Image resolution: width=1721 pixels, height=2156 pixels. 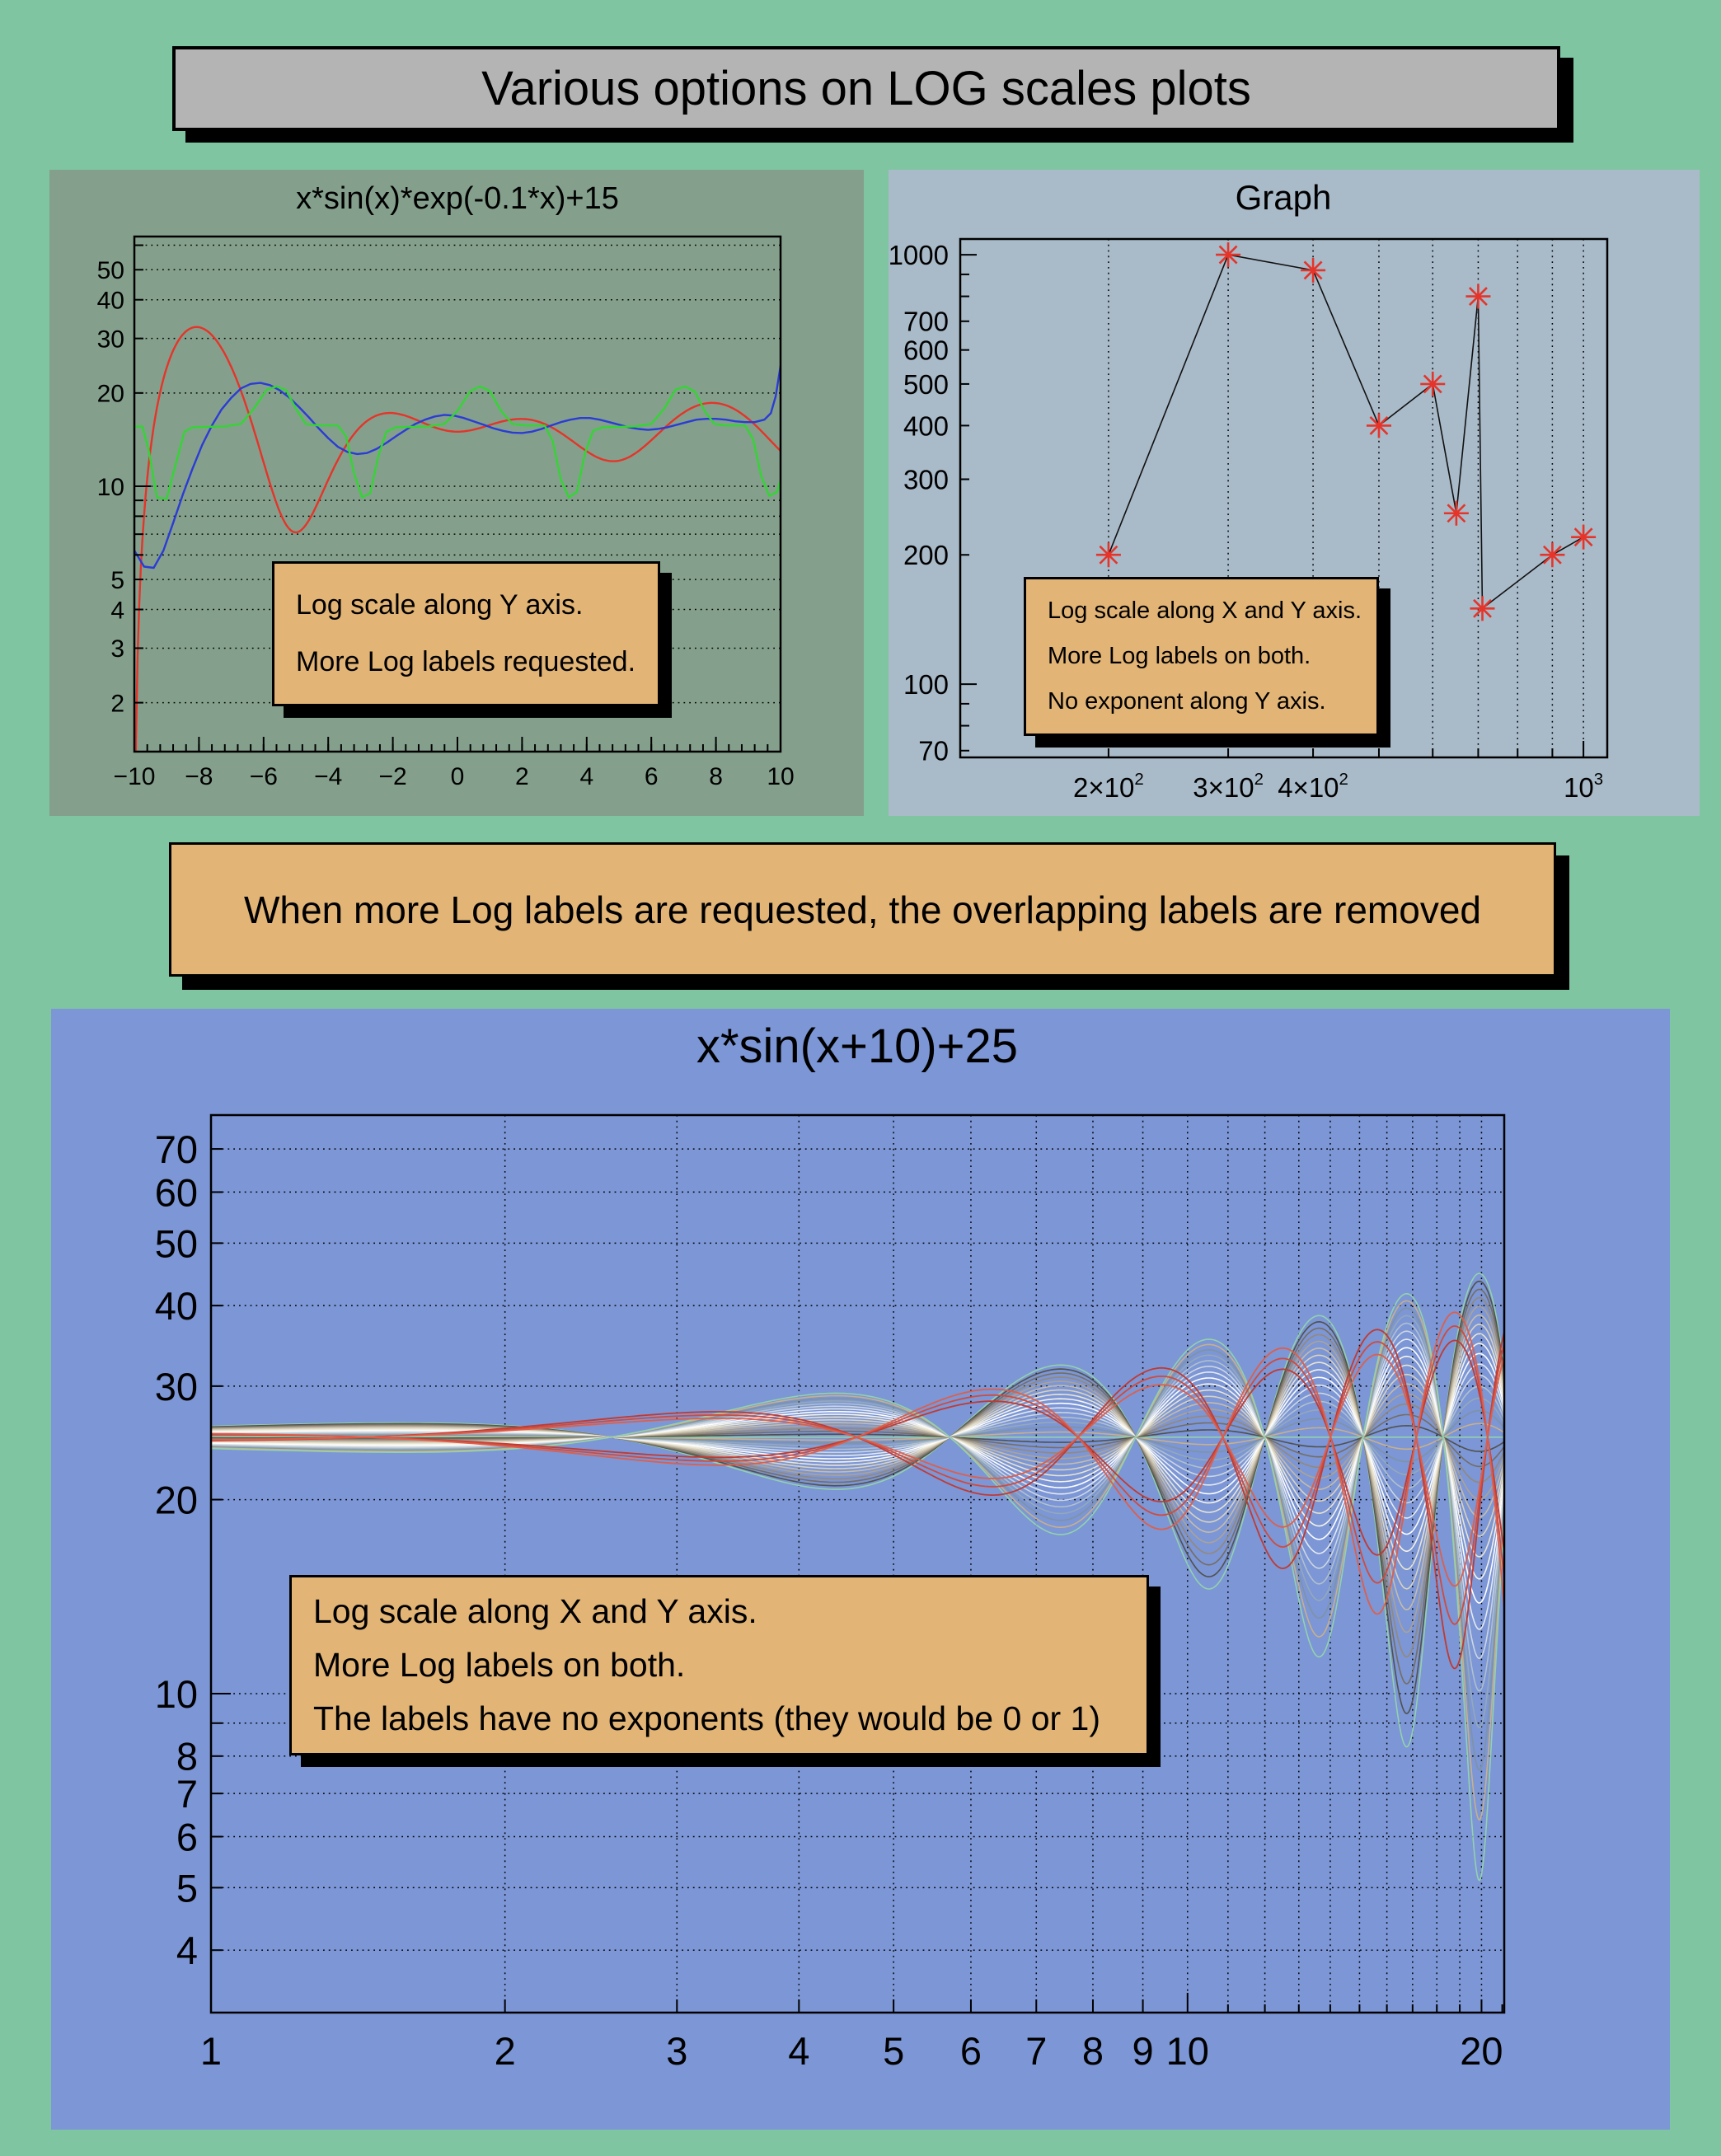 What do you see at coordinates (1179, 656) in the screenshot?
I see `info-box-right-line-2: More Log labels on both.` at bounding box center [1179, 656].